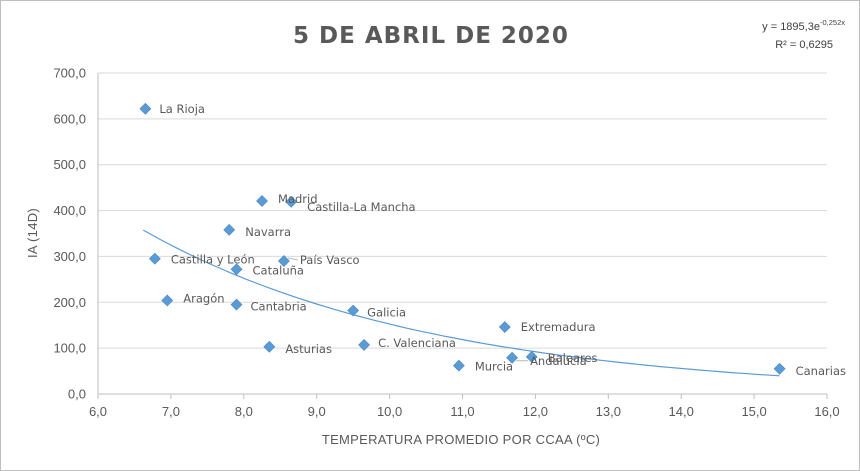  What do you see at coordinates (69, 118) in the screenshot?
I see `y-tick-label: 600,0` at bounding box center [69, 118].